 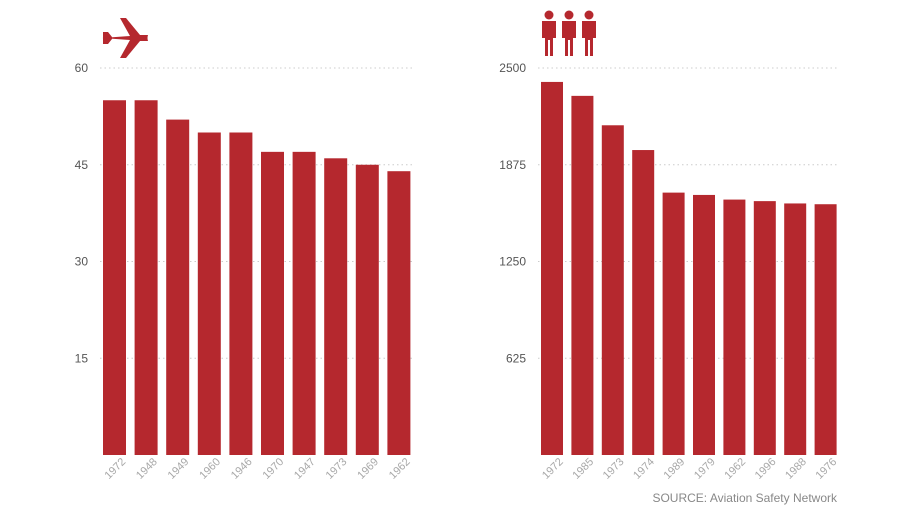 What do you see at coordinates (273, 469) in the screenshot?
I see `x-category-label: 1970` at bounding box center [273, 469].